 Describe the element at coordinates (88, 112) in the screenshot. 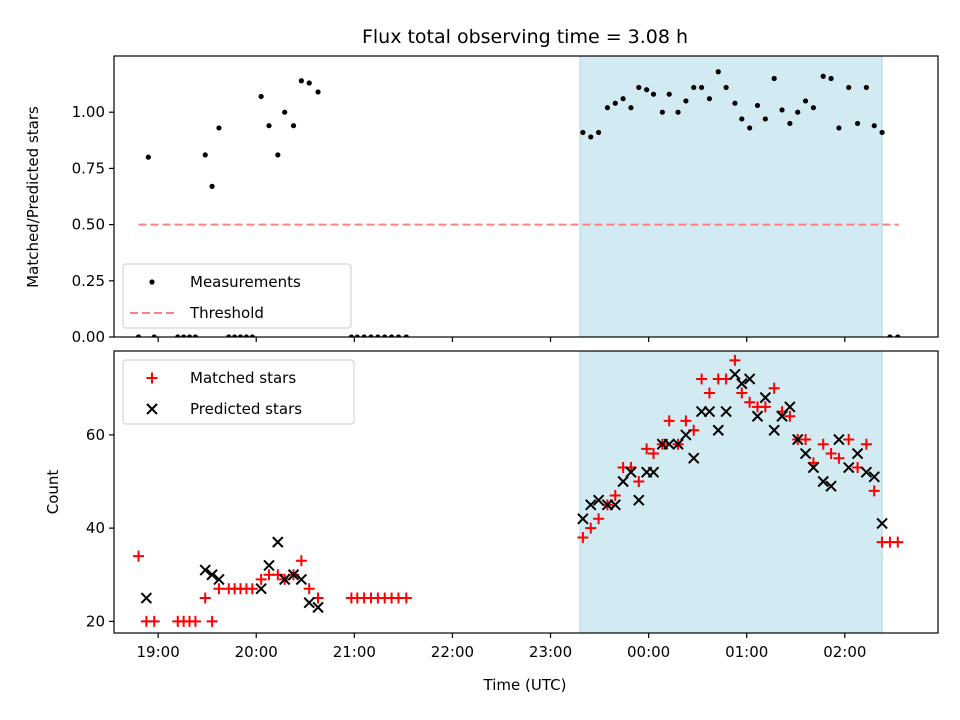

I see `top-y-tick-label: 1.00` at that location.